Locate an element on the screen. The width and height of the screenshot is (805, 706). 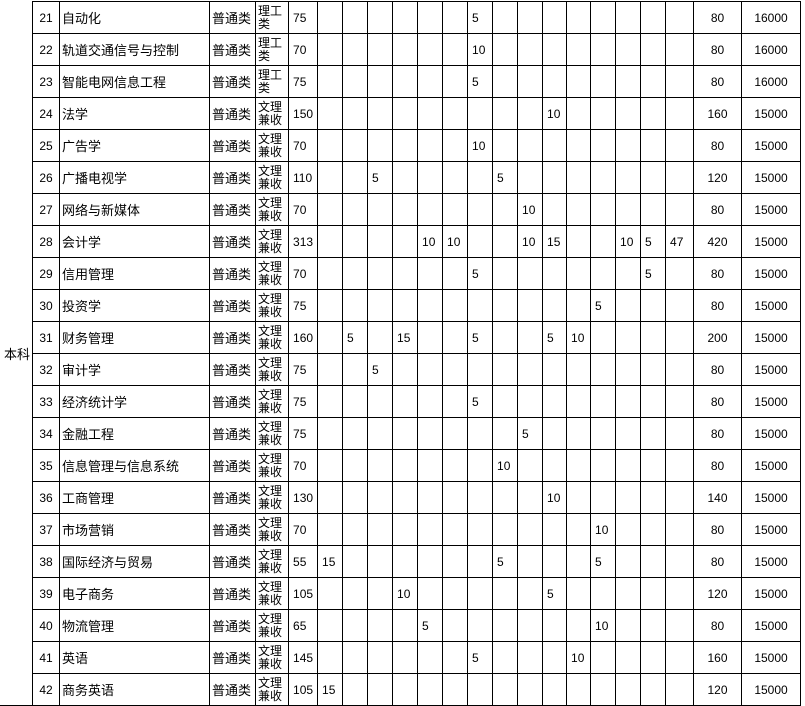
regional-quota: 15 is located at coordinates (330, 689).